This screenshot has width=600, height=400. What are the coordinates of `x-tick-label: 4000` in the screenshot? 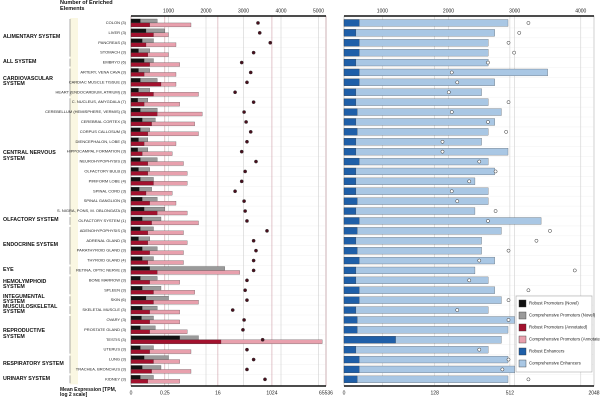 It's located at (580, 11).